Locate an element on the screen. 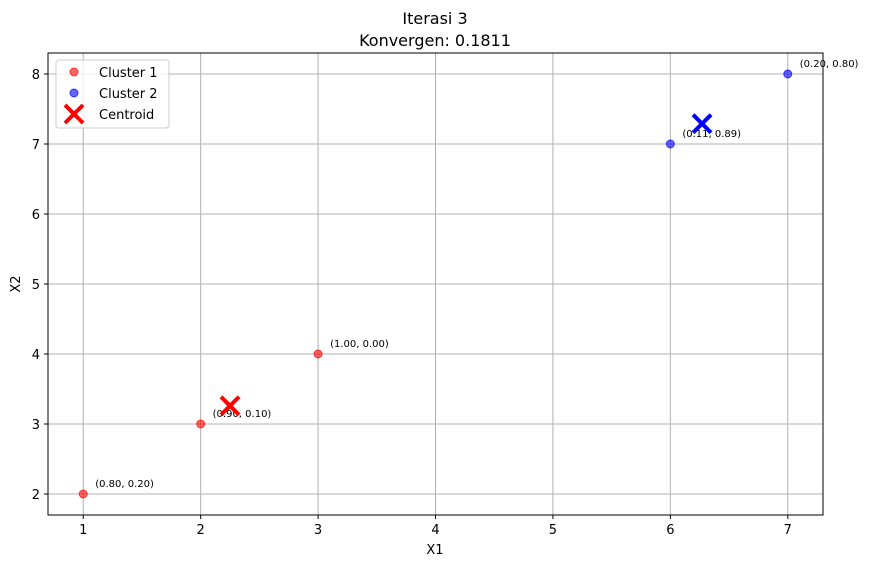 The image size is (874, 568). y-tick-label: 5 is located at coordinates (36, 285).